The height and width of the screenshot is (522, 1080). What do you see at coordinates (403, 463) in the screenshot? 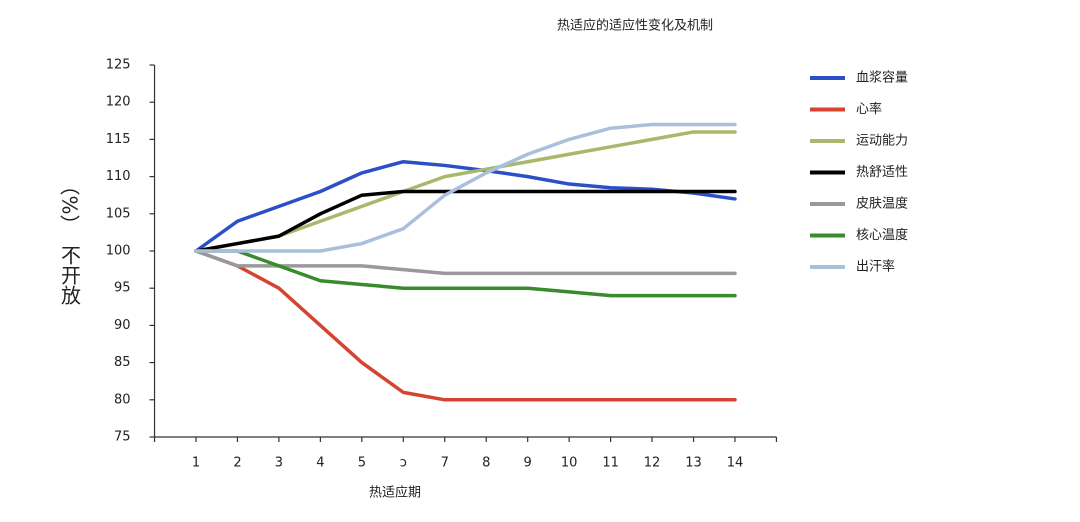
I see `x-tick-label: ɔ` at bounding box center [403, 463].